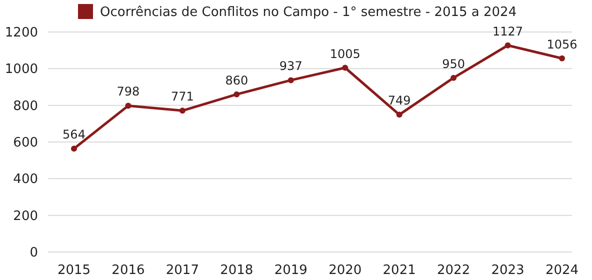  What do you see at coordinates (25, 180) in the screenshot?
I see `y-tick-label: 400` at bounding box center [25, 180].